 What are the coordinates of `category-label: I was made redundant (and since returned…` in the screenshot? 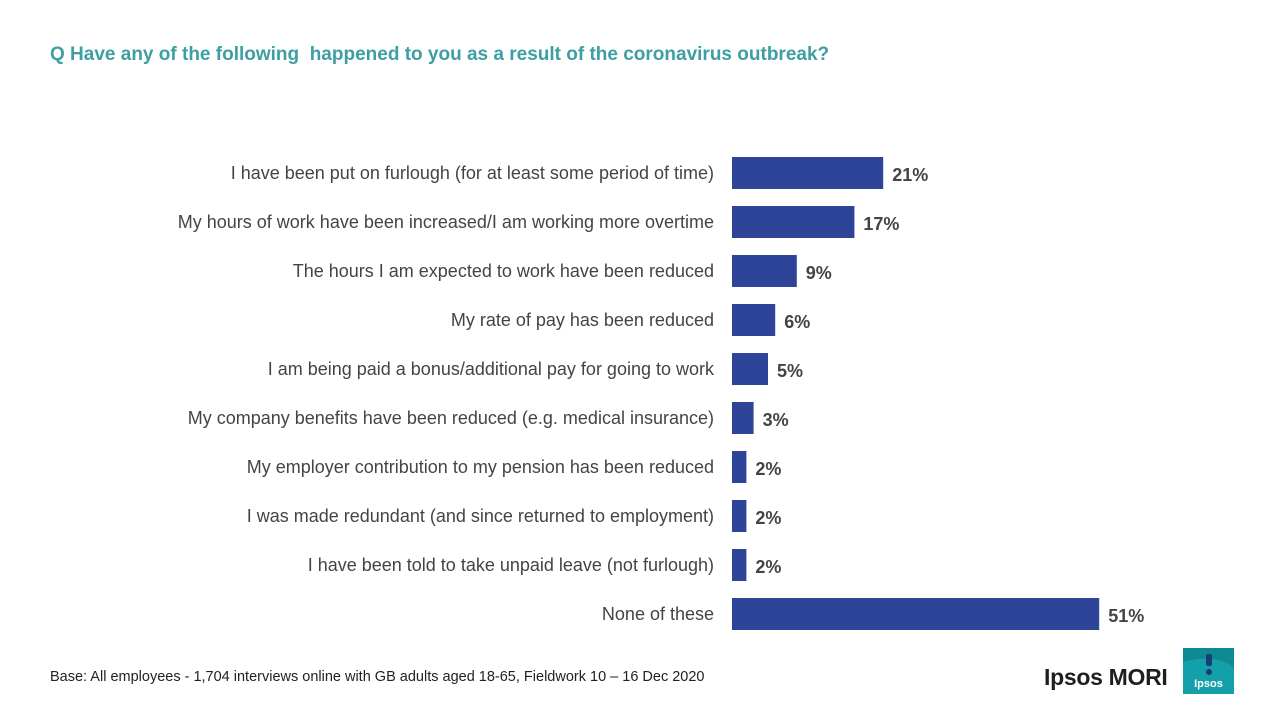 It's located at (480, 516).